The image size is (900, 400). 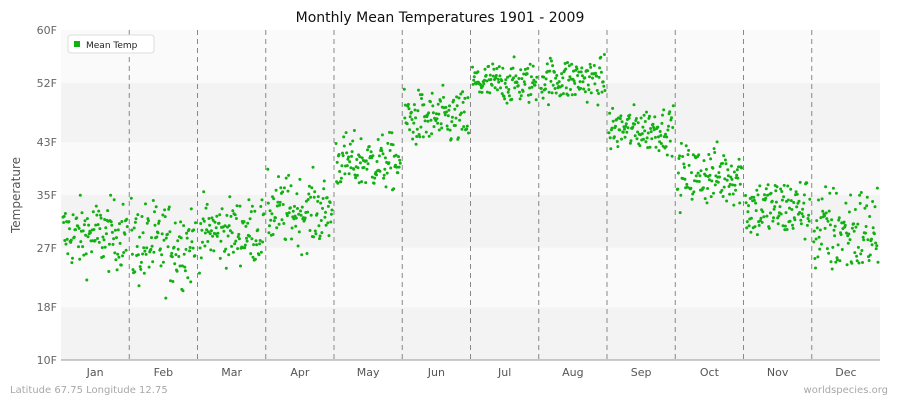 What do you see at coordinates (47, 360) in the screenshot?
I see `y-tick-label: 10F` at bounding box center [47, 360].